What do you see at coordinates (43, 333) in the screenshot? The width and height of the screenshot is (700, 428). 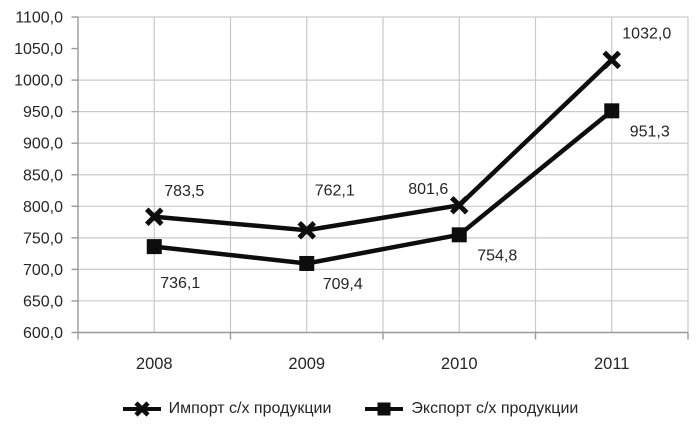 I see `y-tick-label: 600,0` at bounding box center [43, 333].